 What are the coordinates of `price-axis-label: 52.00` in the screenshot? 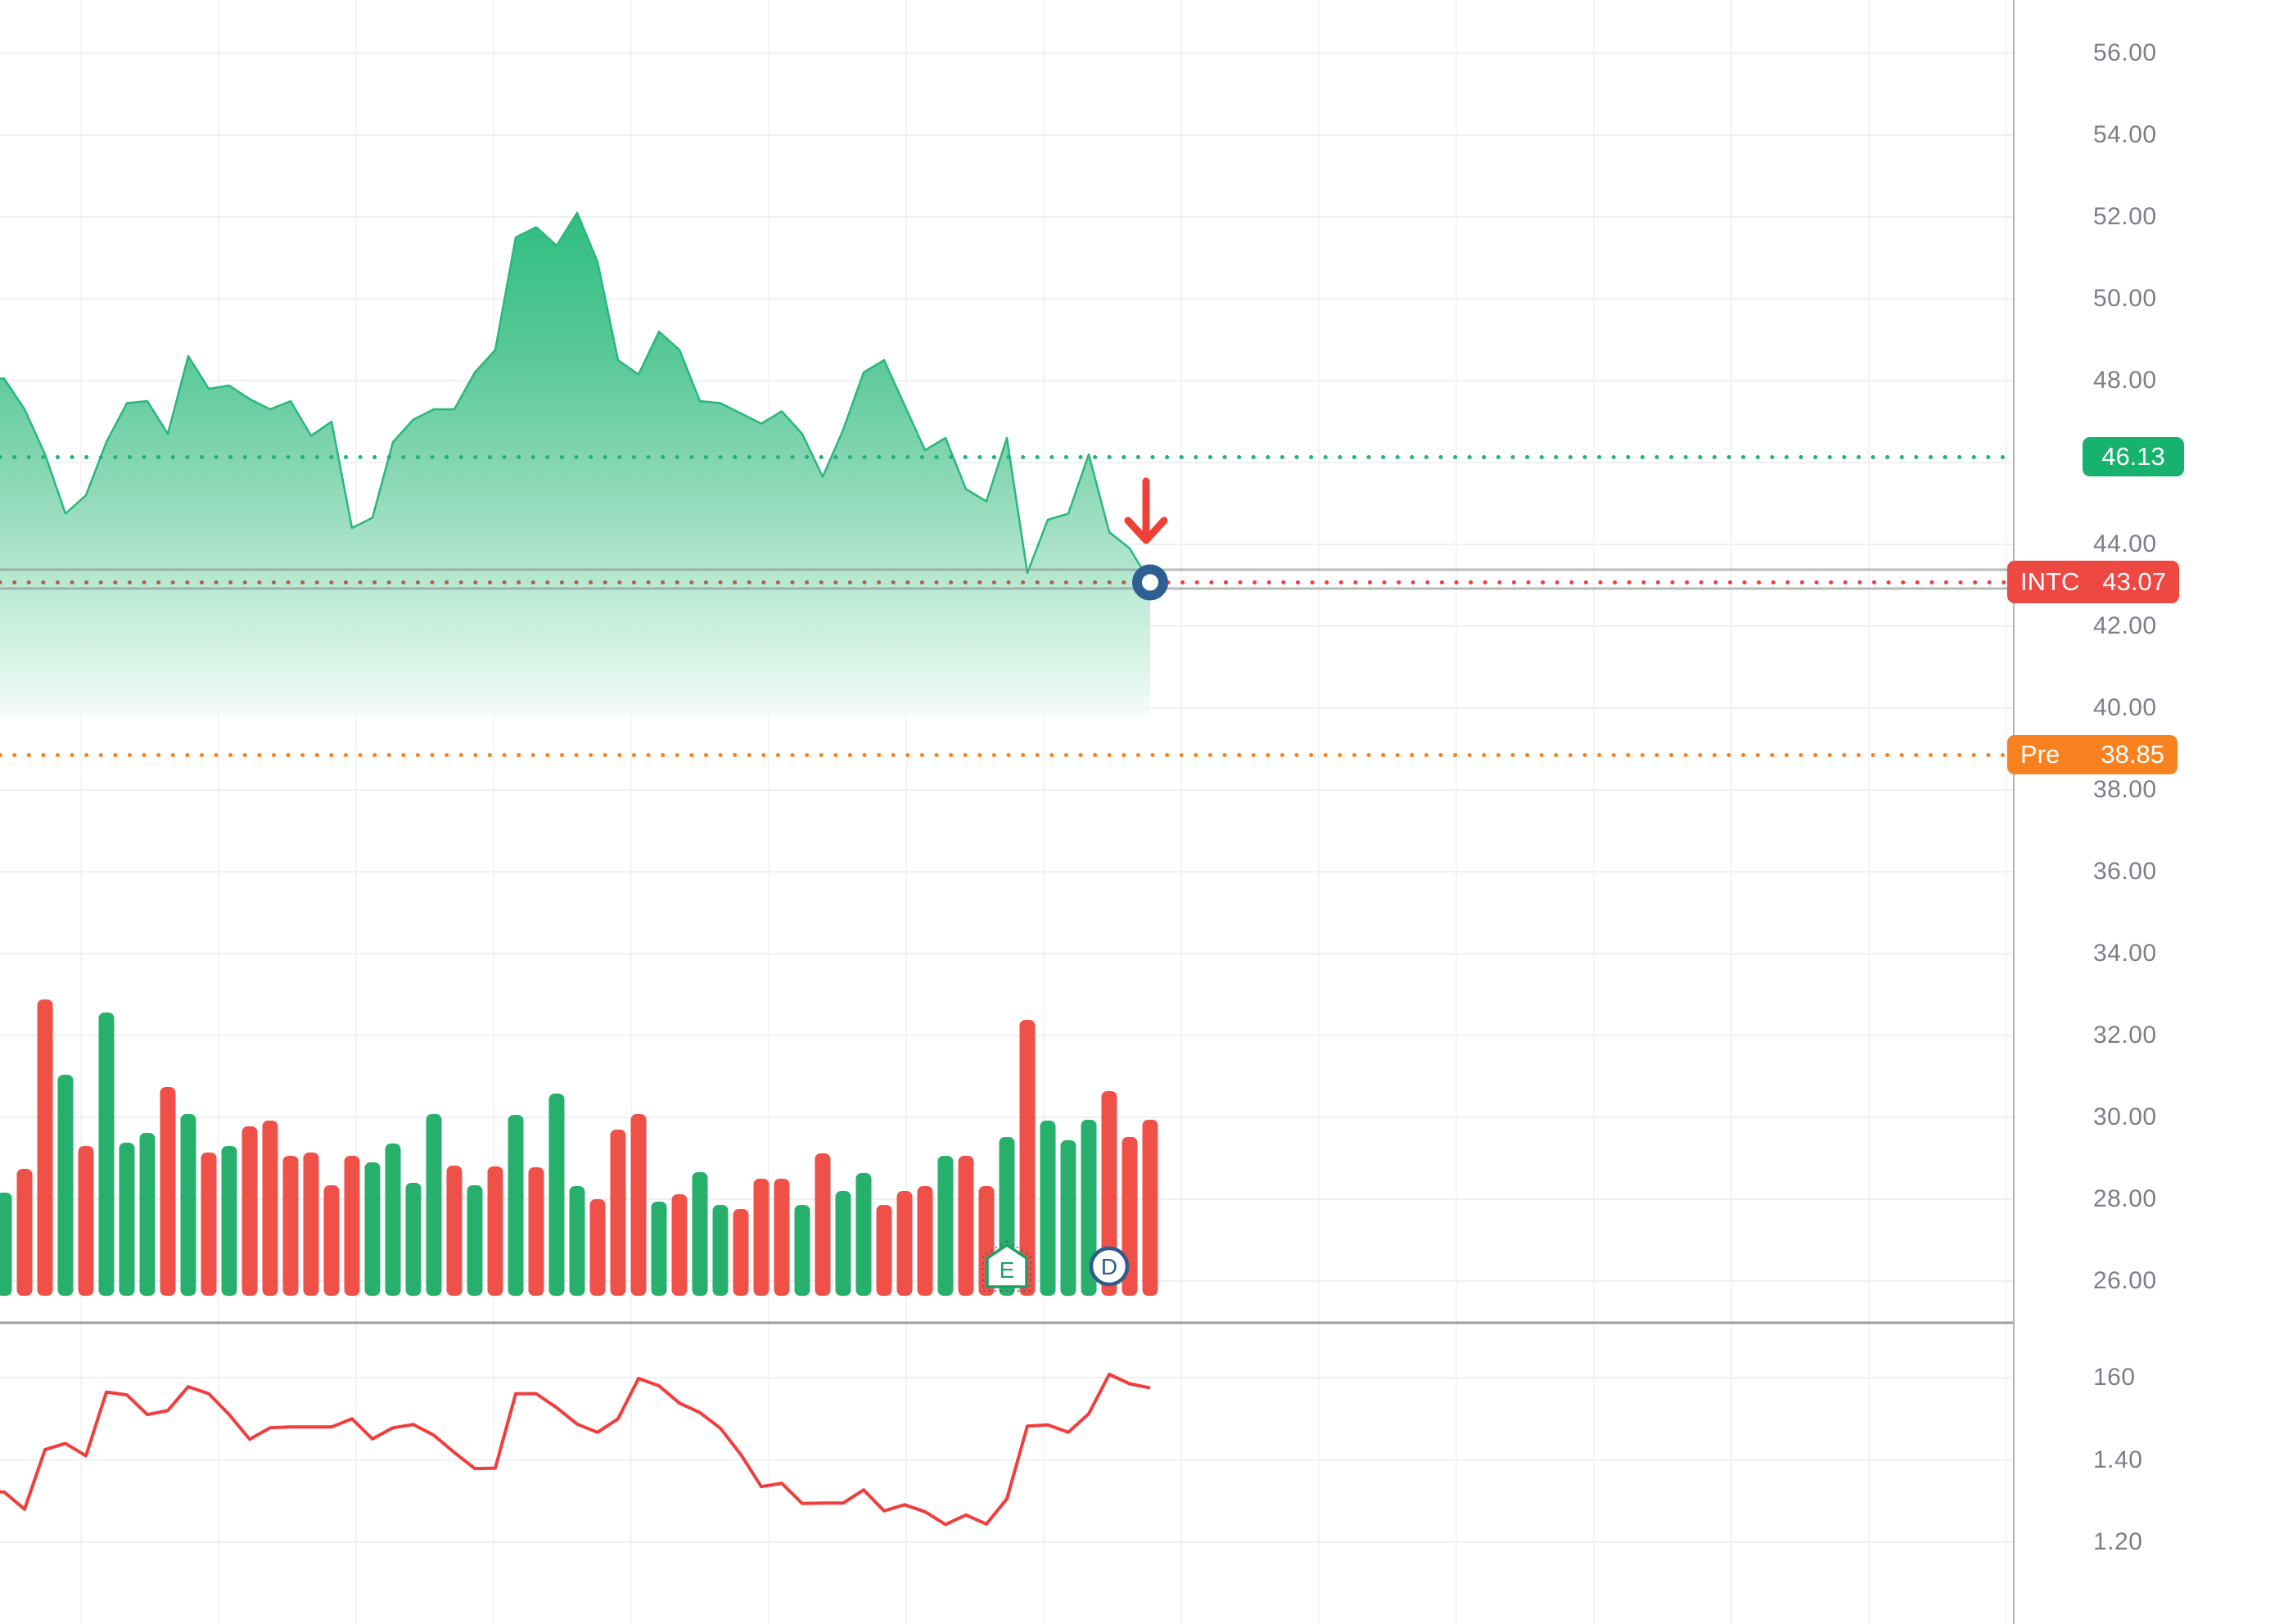 It's located at (2125, 217).